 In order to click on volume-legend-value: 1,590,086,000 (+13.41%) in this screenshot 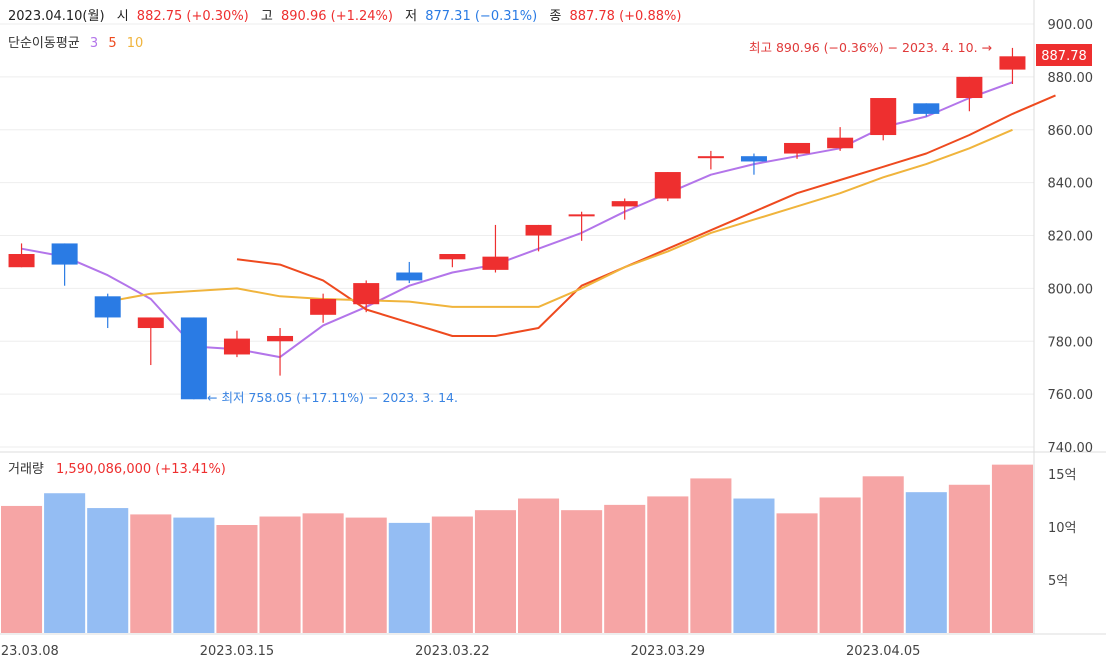, I will do `click(141, 469)`.